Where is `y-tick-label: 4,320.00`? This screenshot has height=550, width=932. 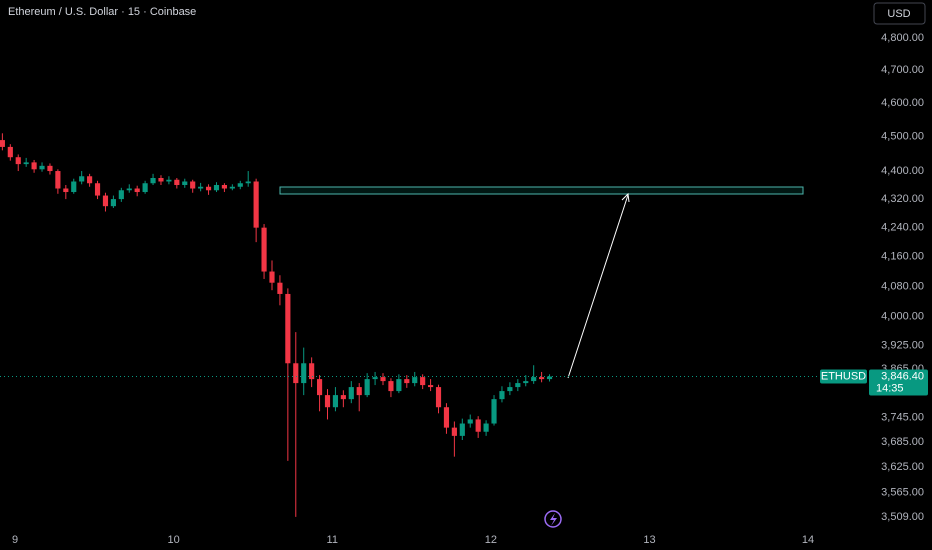 y-tick-label: 4,320.00 is located at coordinates (902, 199).